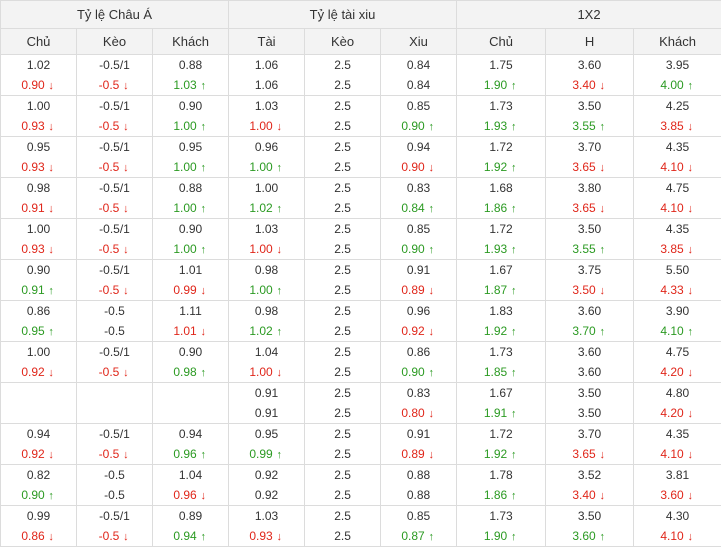  What do you see at coordinates (501, 536) in the screenshot?
I see `current-odds: 1.90↑` at bounding box center [501, 536].